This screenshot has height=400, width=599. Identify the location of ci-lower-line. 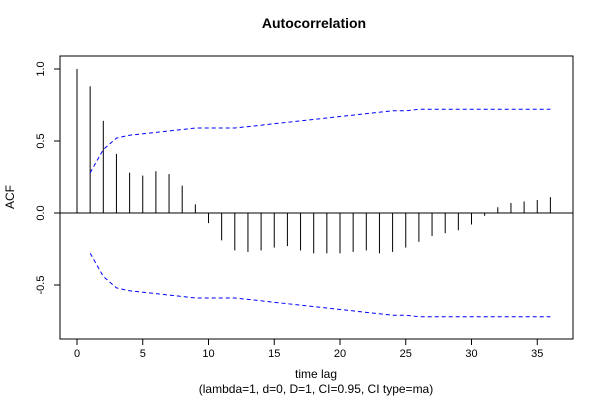
(320, 285).